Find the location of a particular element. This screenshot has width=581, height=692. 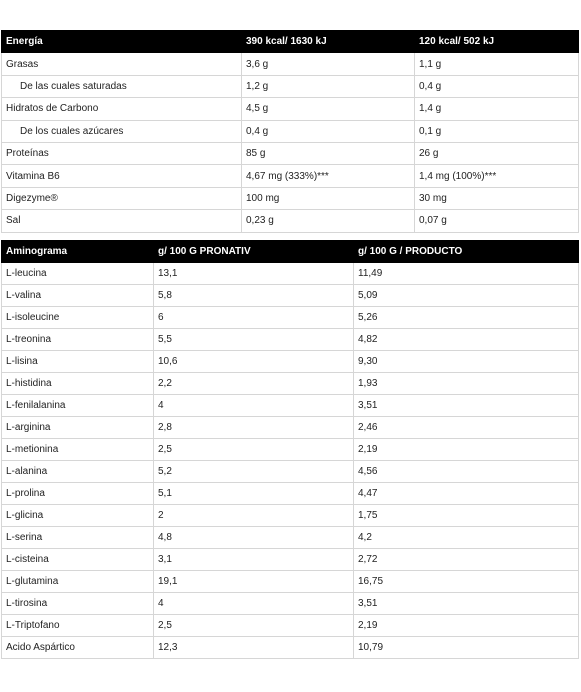

amino-value-product: 4,56 is located at coordinates (466, 471).